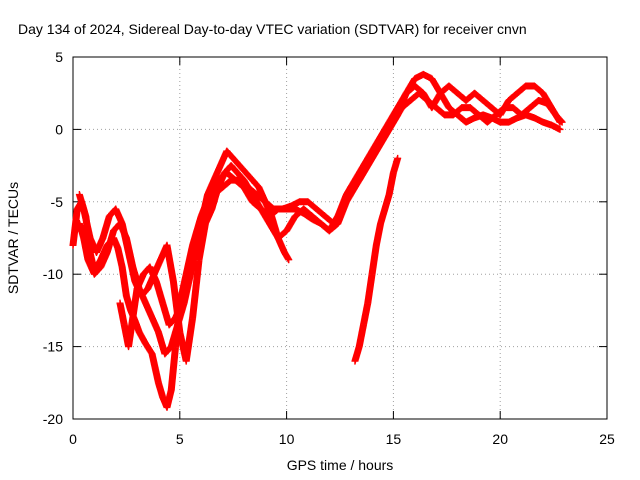  What do you see at coordinates (500, 439) in the screenshot?
I see `x-tick-label: 20` at bounding box center [500, 439].